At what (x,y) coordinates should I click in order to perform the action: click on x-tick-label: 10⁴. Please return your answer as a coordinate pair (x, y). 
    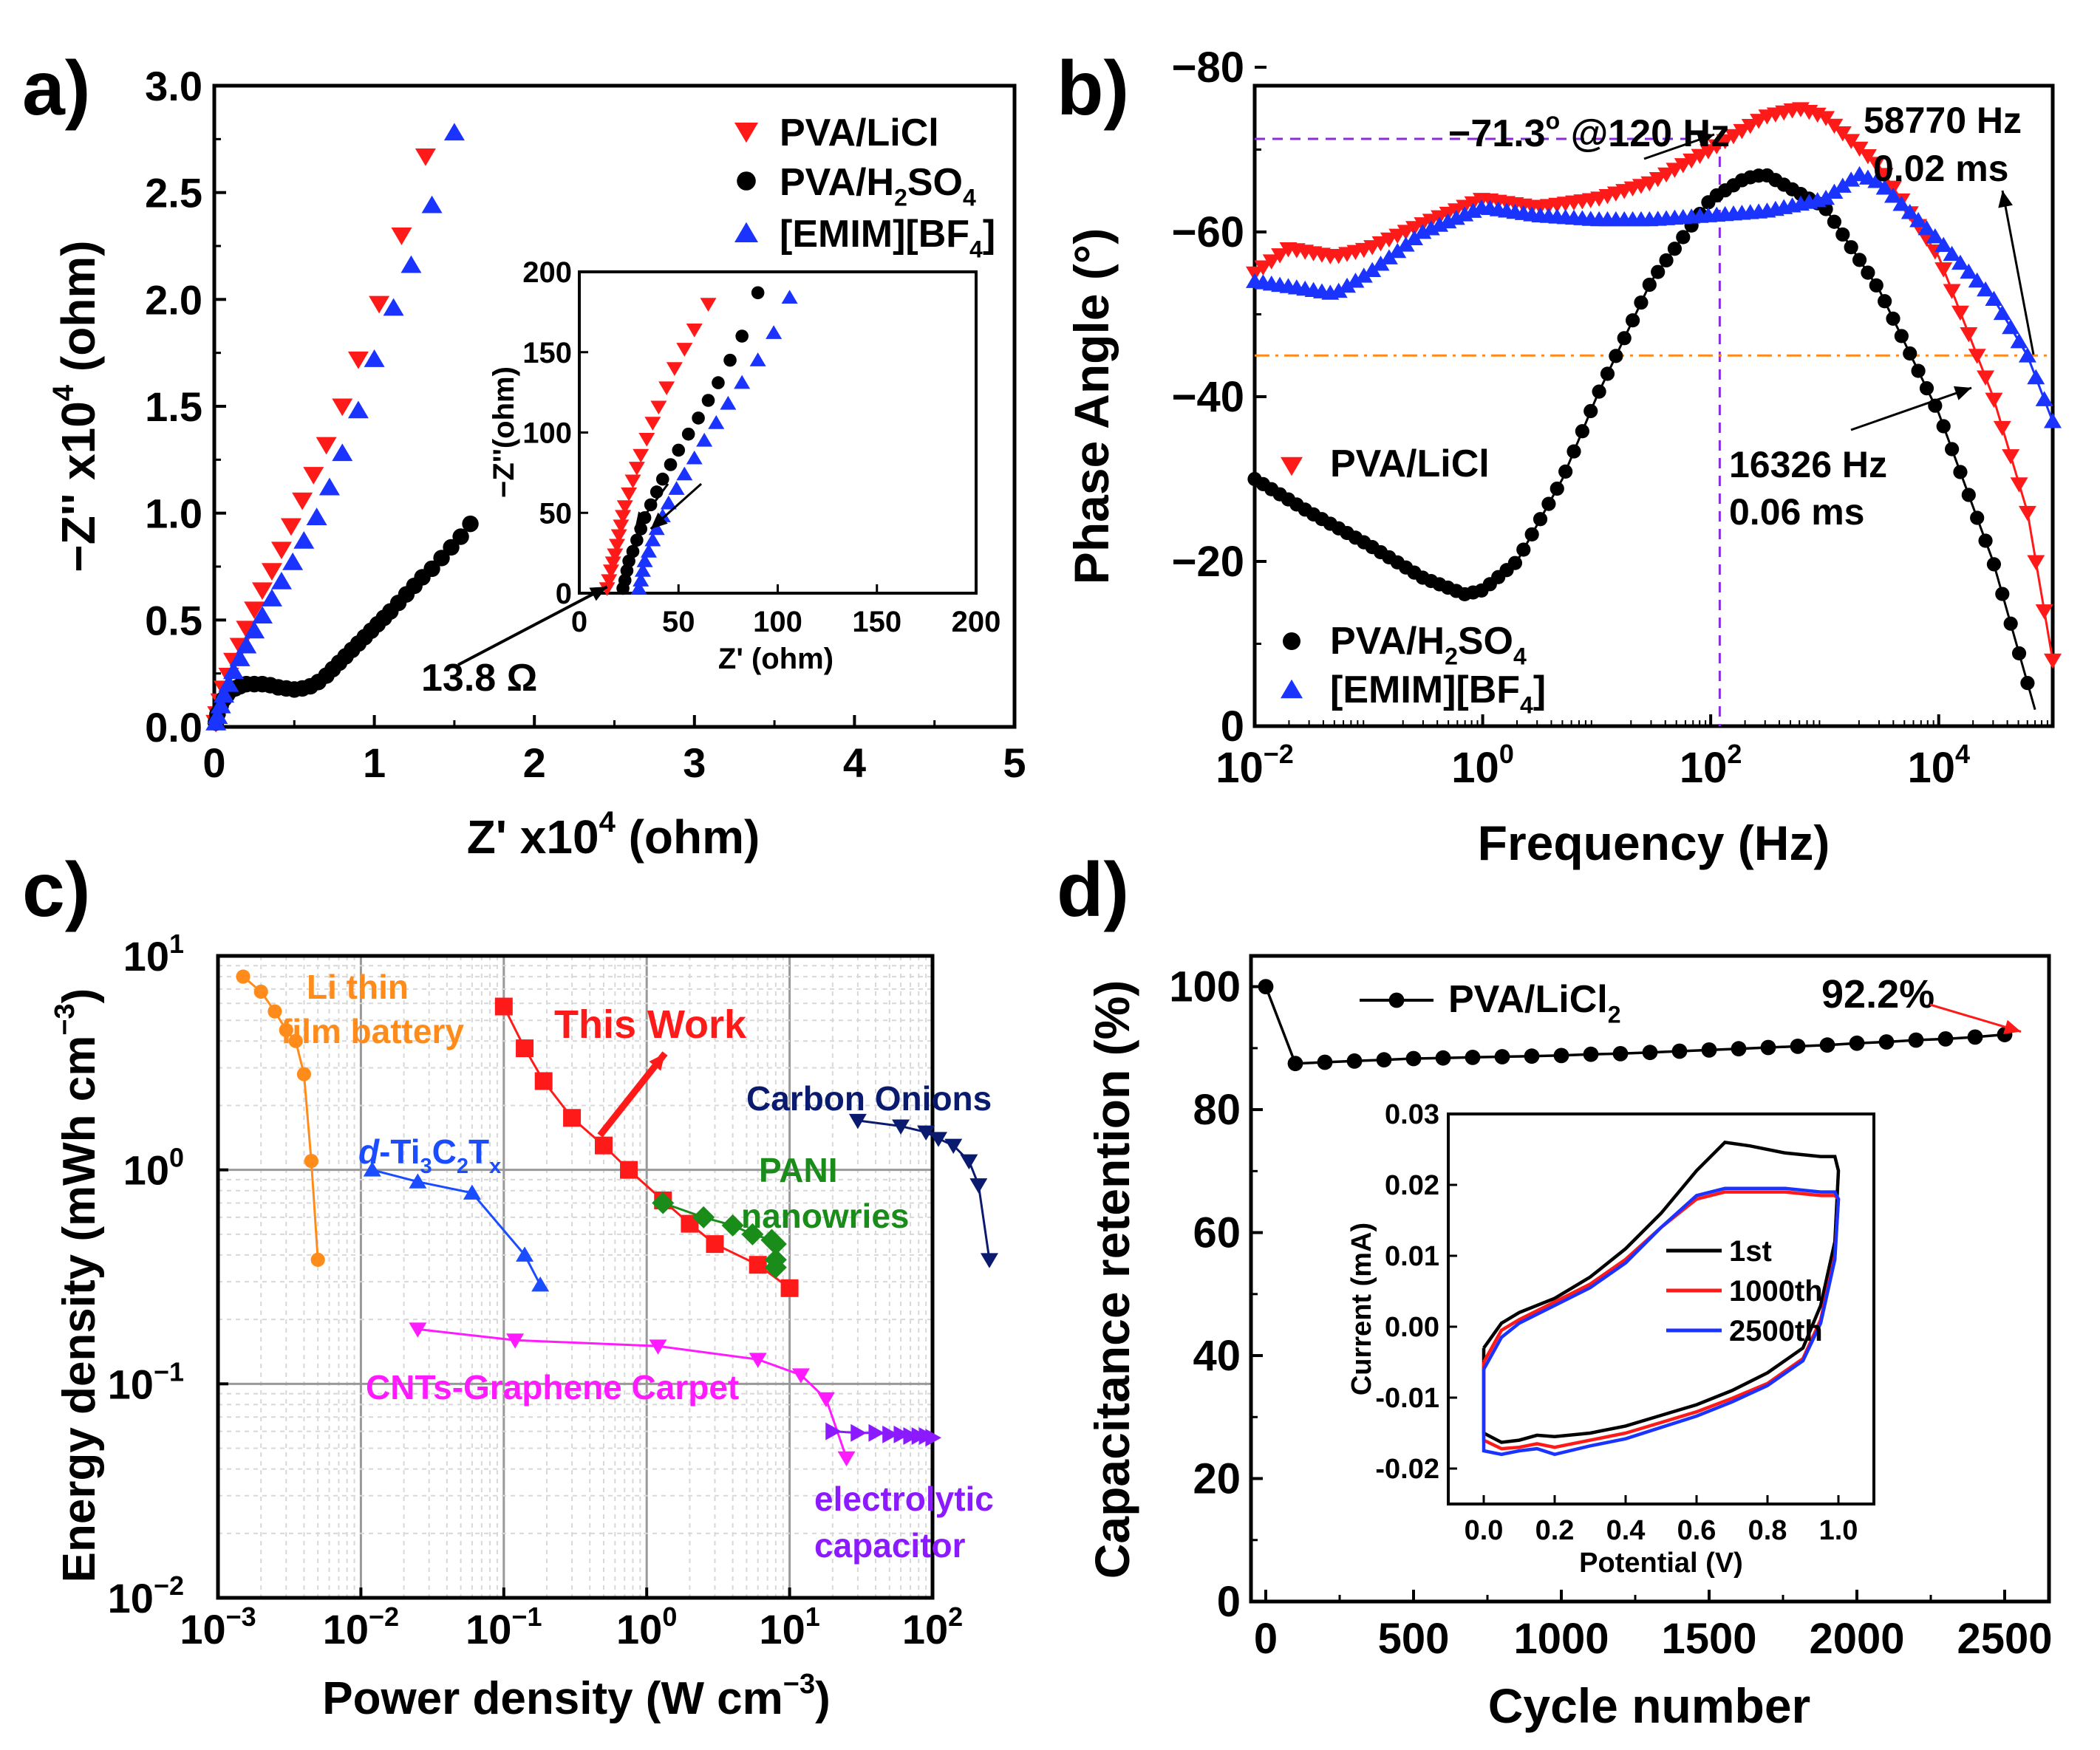
    Looking at the image, I should click on (1938, 765).